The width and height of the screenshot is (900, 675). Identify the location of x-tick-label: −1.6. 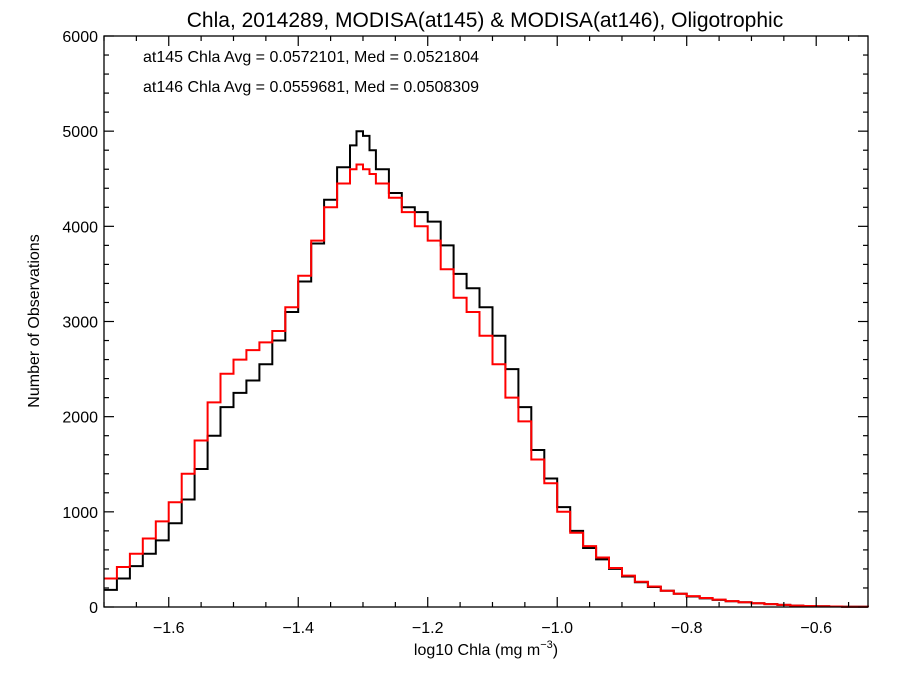
(169, 628).